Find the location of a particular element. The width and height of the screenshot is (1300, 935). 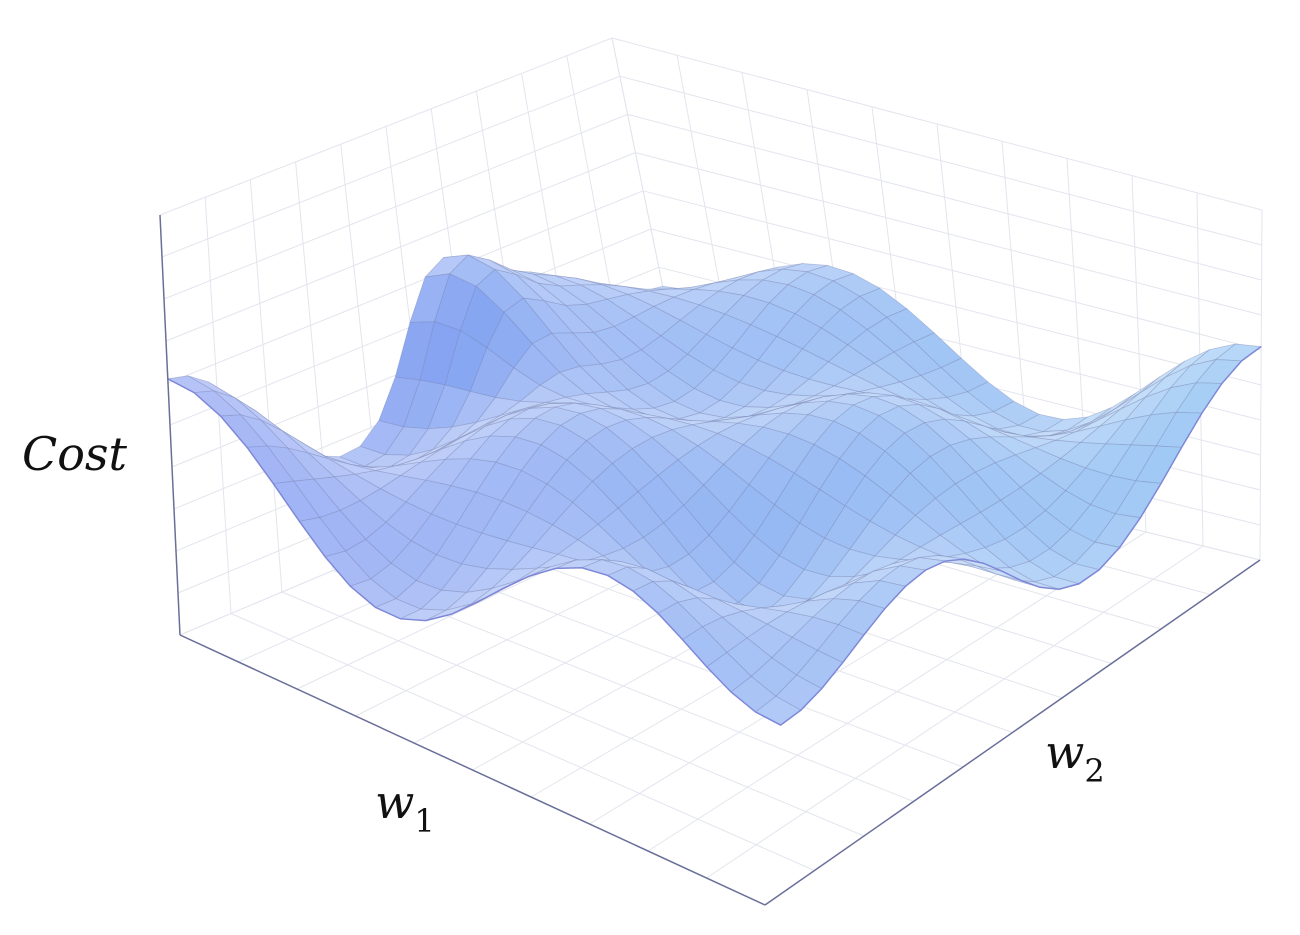

y-axis-label: w2 is located at coordinates (1075, 757).